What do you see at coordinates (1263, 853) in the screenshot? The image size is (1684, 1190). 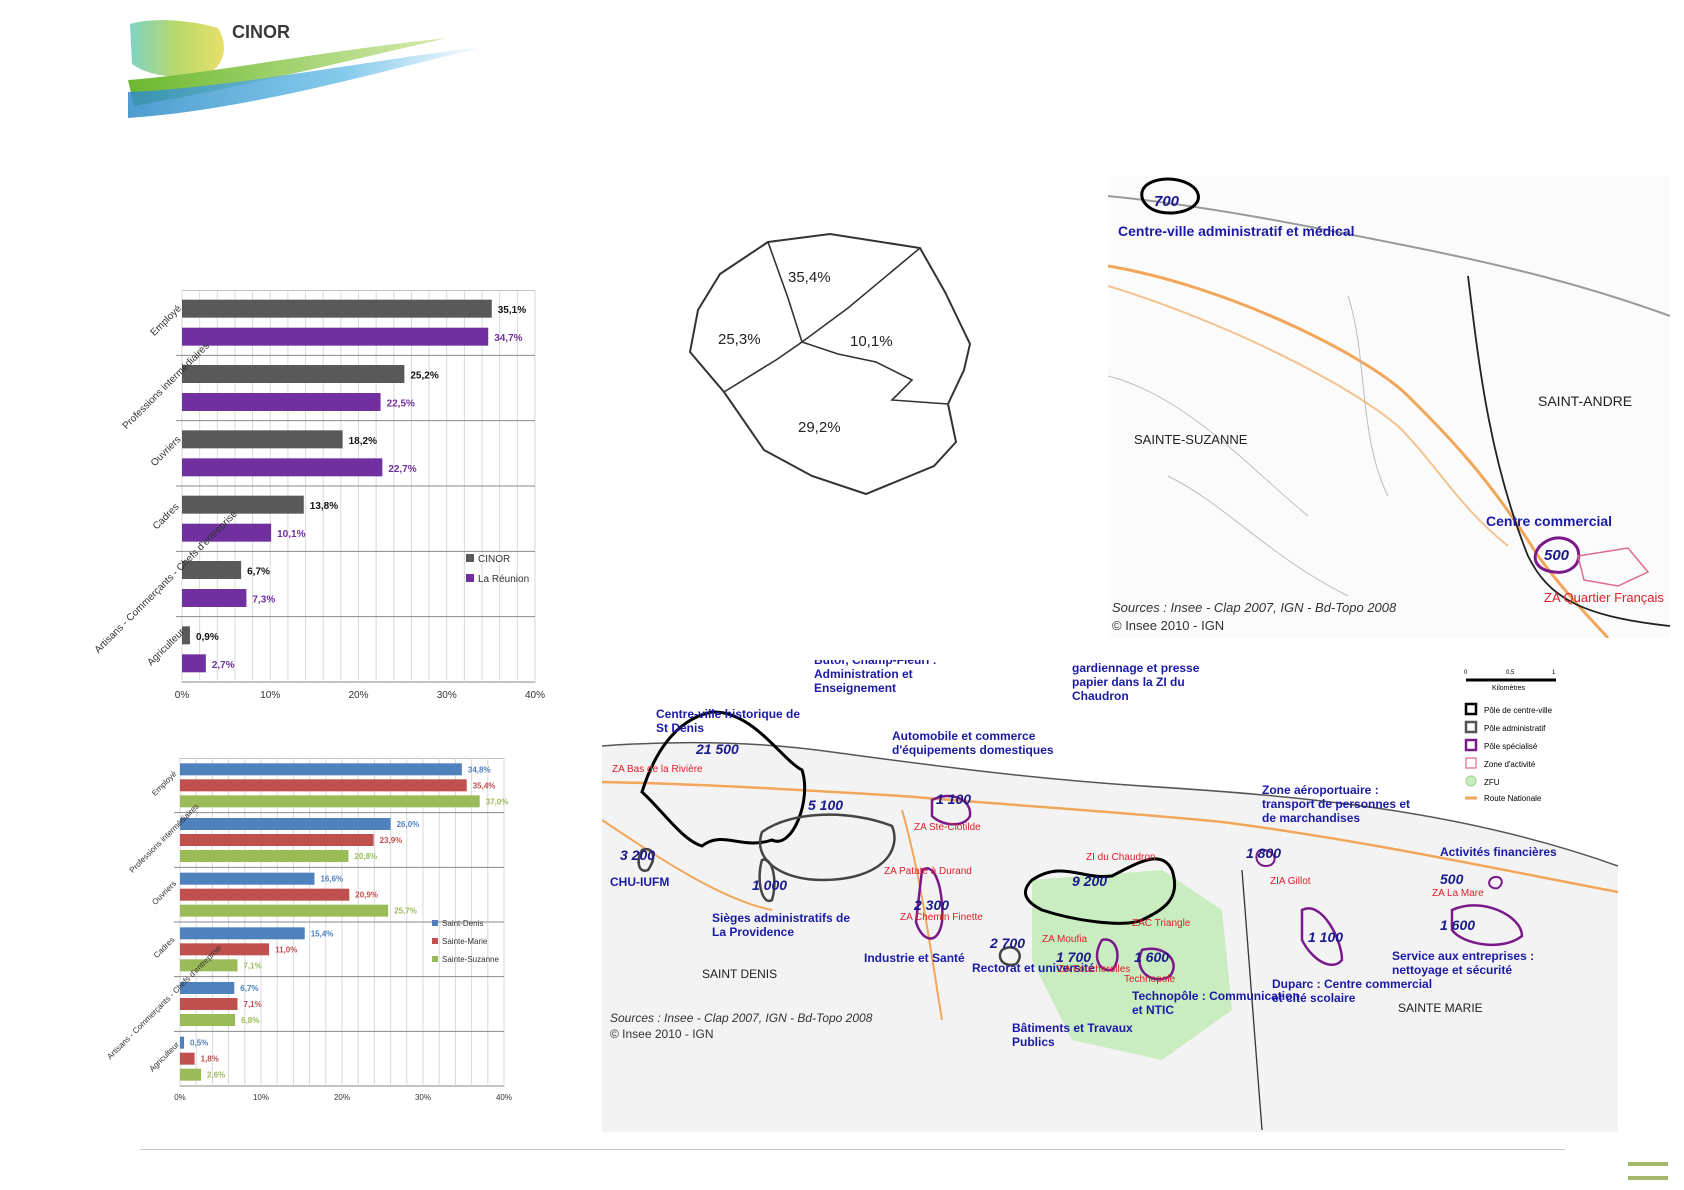 I see `value-1800: 1 800` at bounding box center [1263, 853].